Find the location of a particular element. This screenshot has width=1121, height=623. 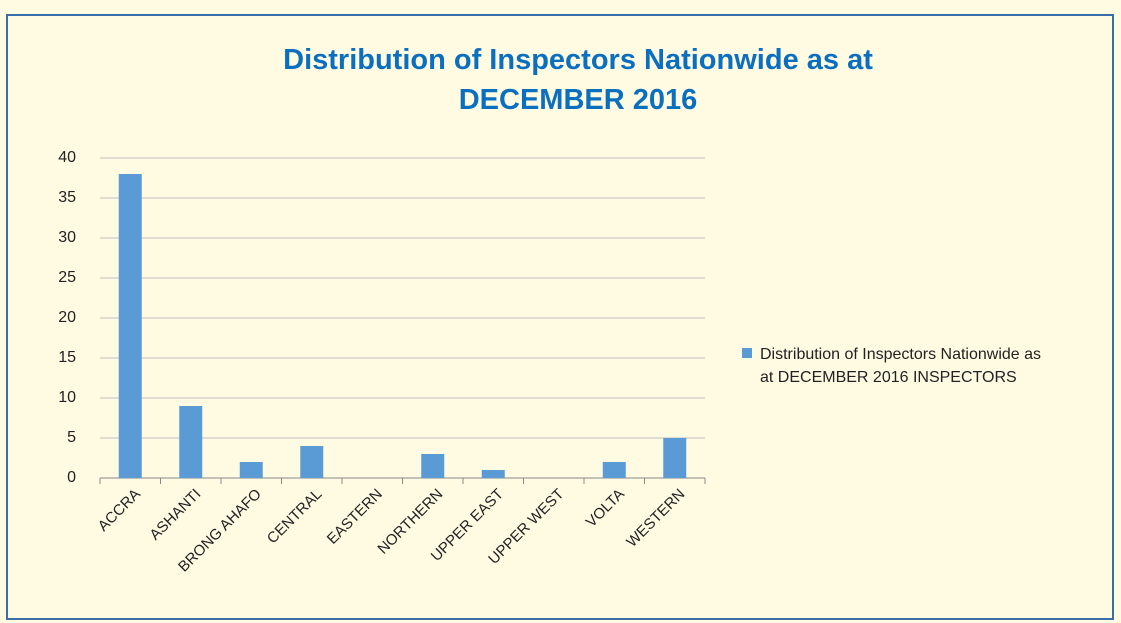

x-tick-label: ASHANTI is located at coordinates (175, 515).